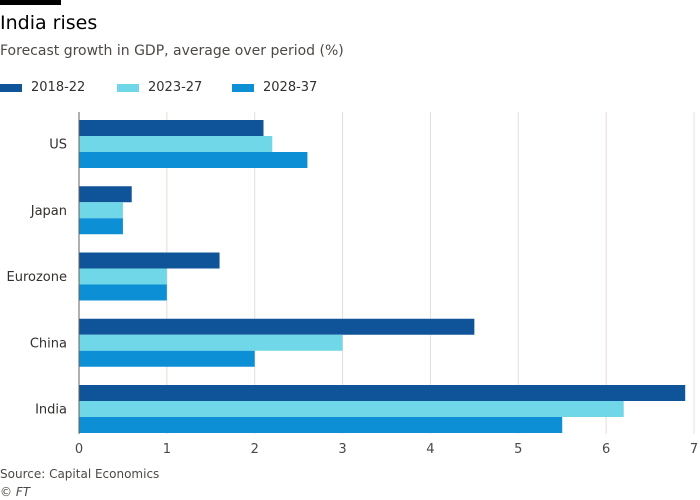 The height and width of the screenshot is (500, 700). Describe the element at coordinates (255, 449) in the screenshot. I see `x-tick-label-2: 2` at that location.